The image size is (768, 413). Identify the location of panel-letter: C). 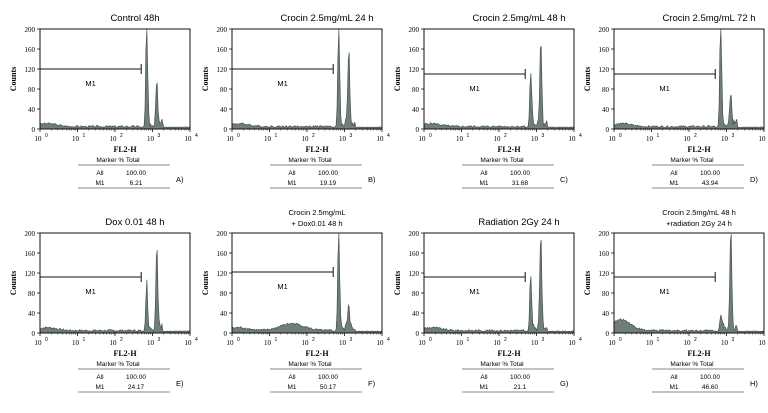
(564, 179).